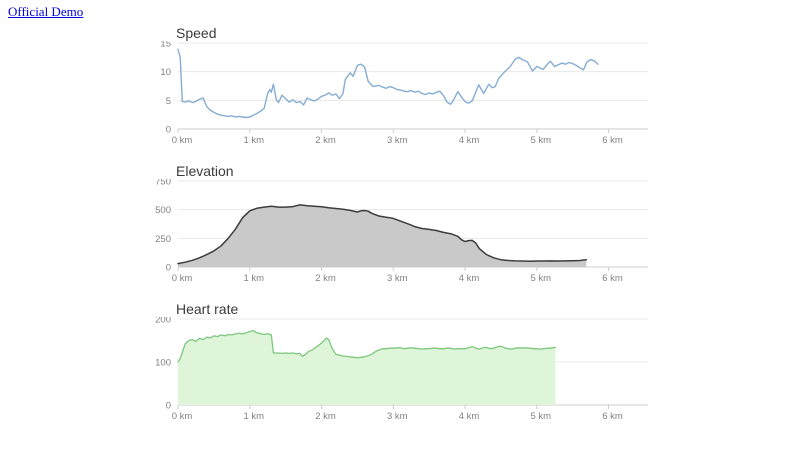  I want to click on speed-chart-title: Speed, so click(196, 33).